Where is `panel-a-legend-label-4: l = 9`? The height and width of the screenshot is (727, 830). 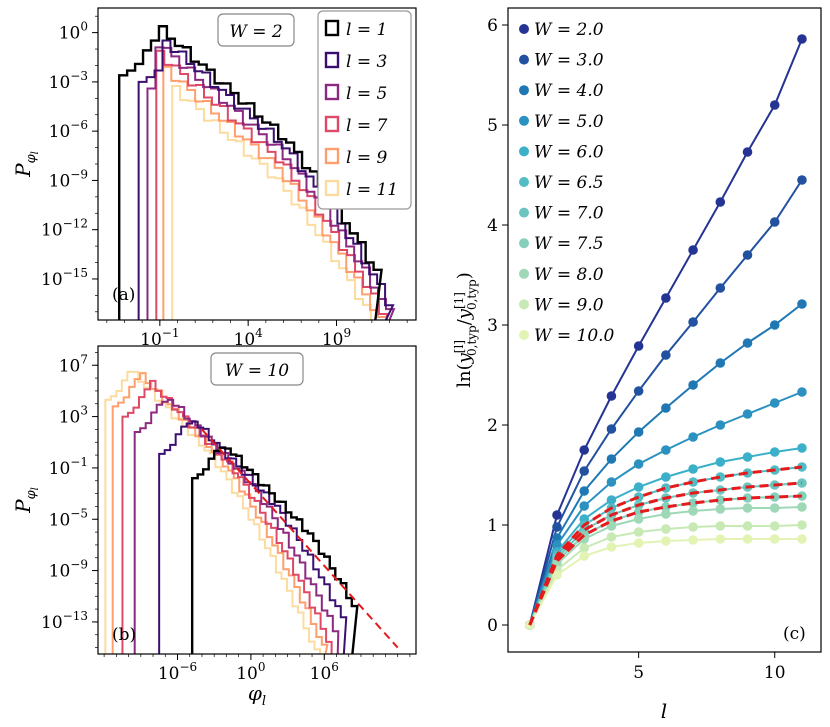
panel-a-legend-label-4: l = 9 is located at coordinates (366, 158).